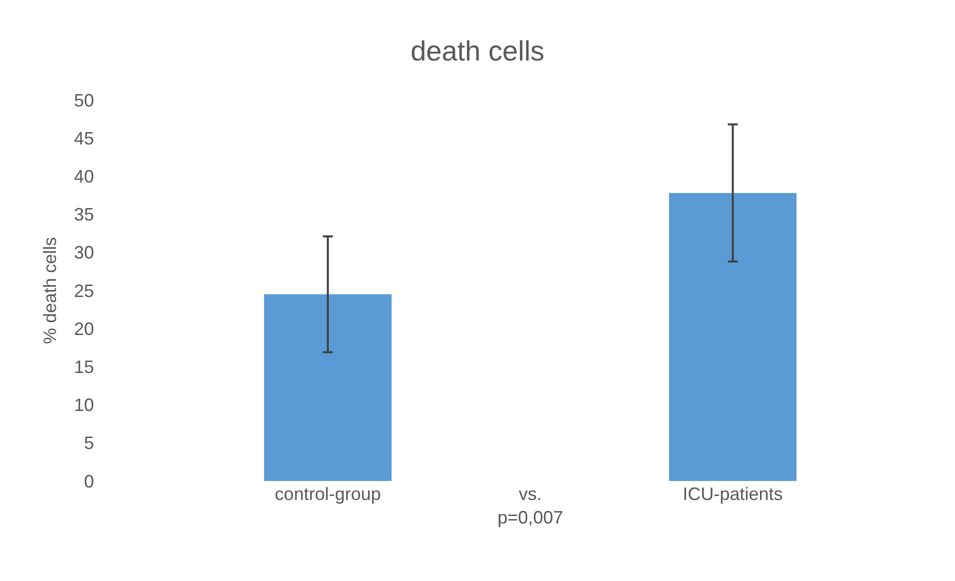 The height and width of the screenshot is (581, 955). What do you see at coordinates (732, 494) in the screenshot?
I see `x-tick-label: ICU-patients` at bounding box center [732, 494].